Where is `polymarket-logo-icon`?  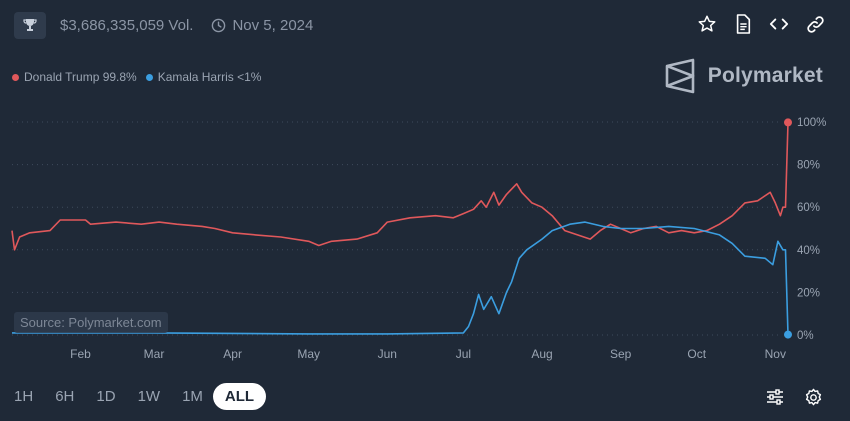
polymarket-logo-icon is located at coordinates (680, 76).